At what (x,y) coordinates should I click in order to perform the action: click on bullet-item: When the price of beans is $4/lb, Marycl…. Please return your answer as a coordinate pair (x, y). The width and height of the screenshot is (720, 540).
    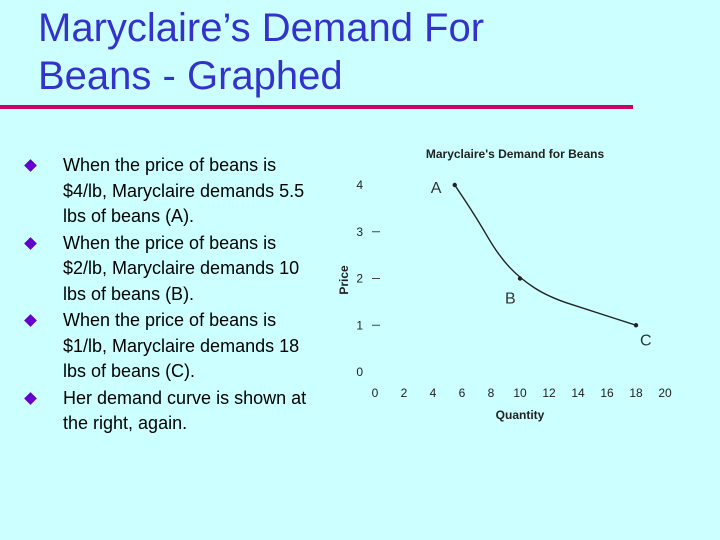
    Looking at the image, I should click on (174, 191).